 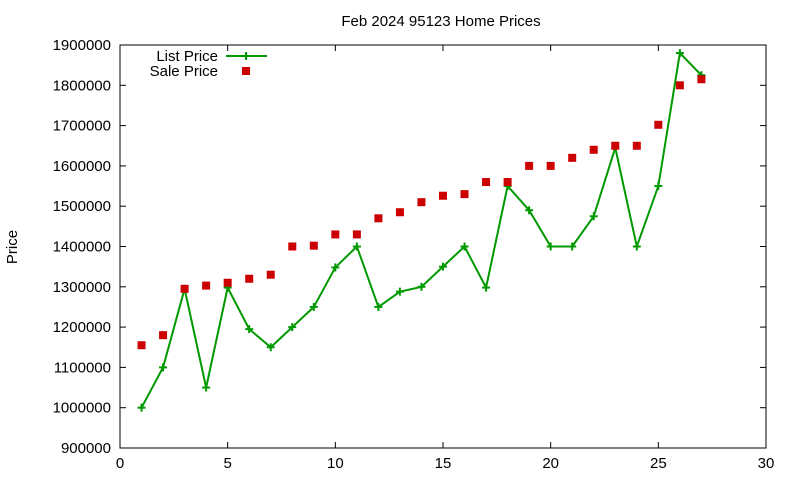 What do you see at coordinates (82, 408) in the screenshot?
I see `y-tick-label: 1000000` at bounding box center [82, 408].